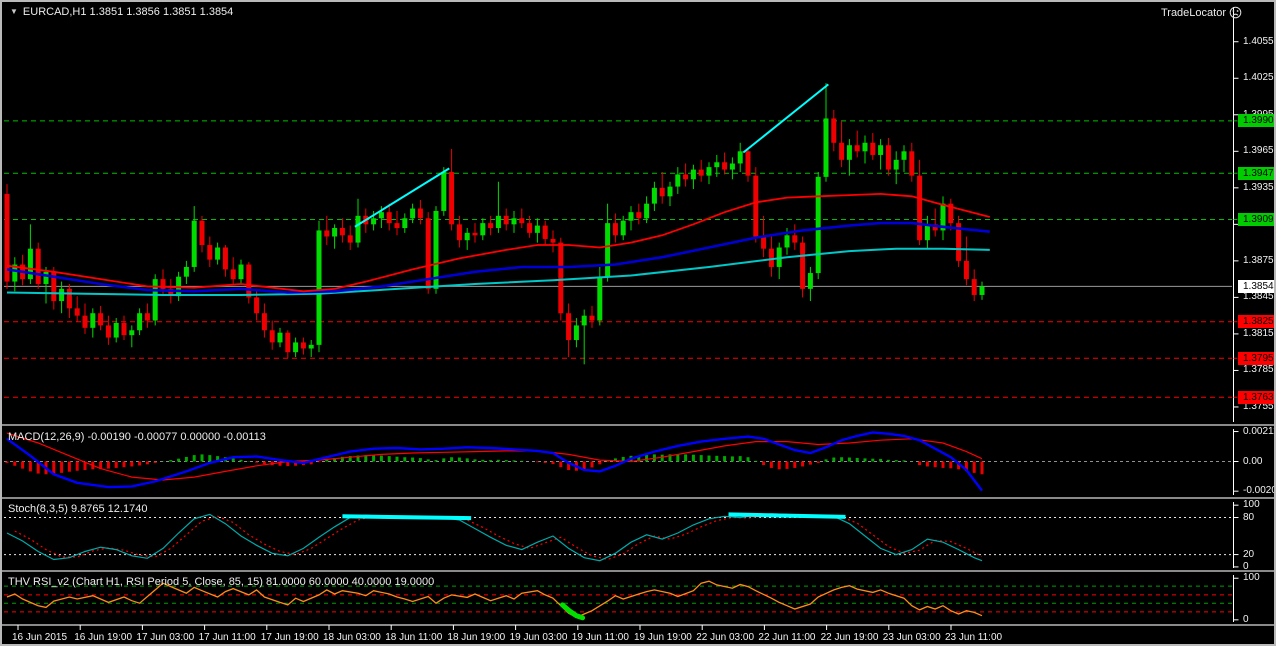  Describe the element at coordinates (1249, 517) in the screenshot. I see `stoch-axis-label: 80` at that location.